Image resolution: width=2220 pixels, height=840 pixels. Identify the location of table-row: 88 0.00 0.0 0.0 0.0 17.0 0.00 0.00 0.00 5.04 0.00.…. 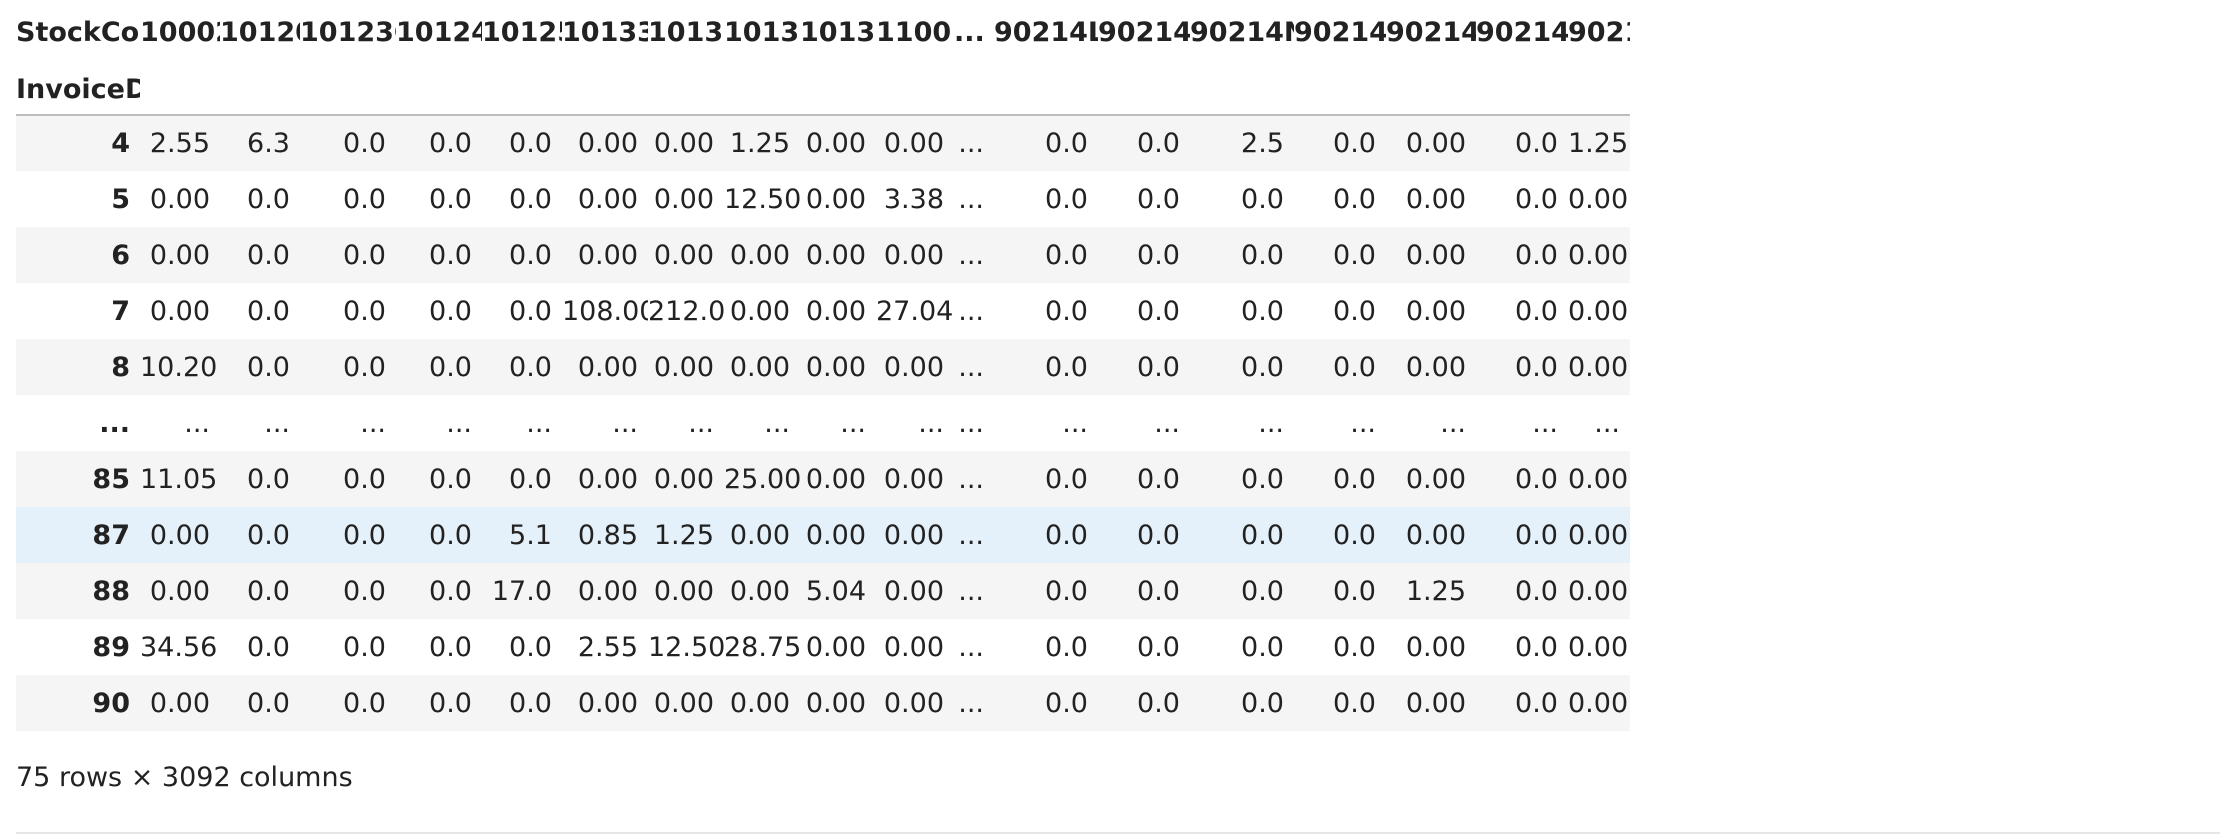
(823, 591).